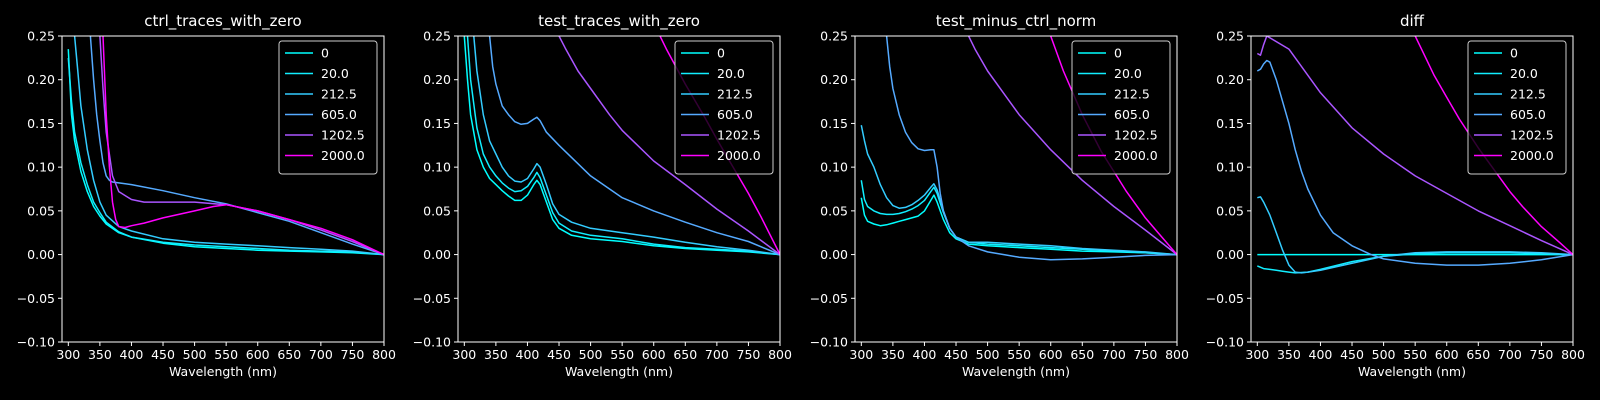 This screenshot has height=400, width=1600. What do you see at coordinates (343, 155) in the screenshot?
I see `legend-label: 2000.0` at bounding box center [343, 155].